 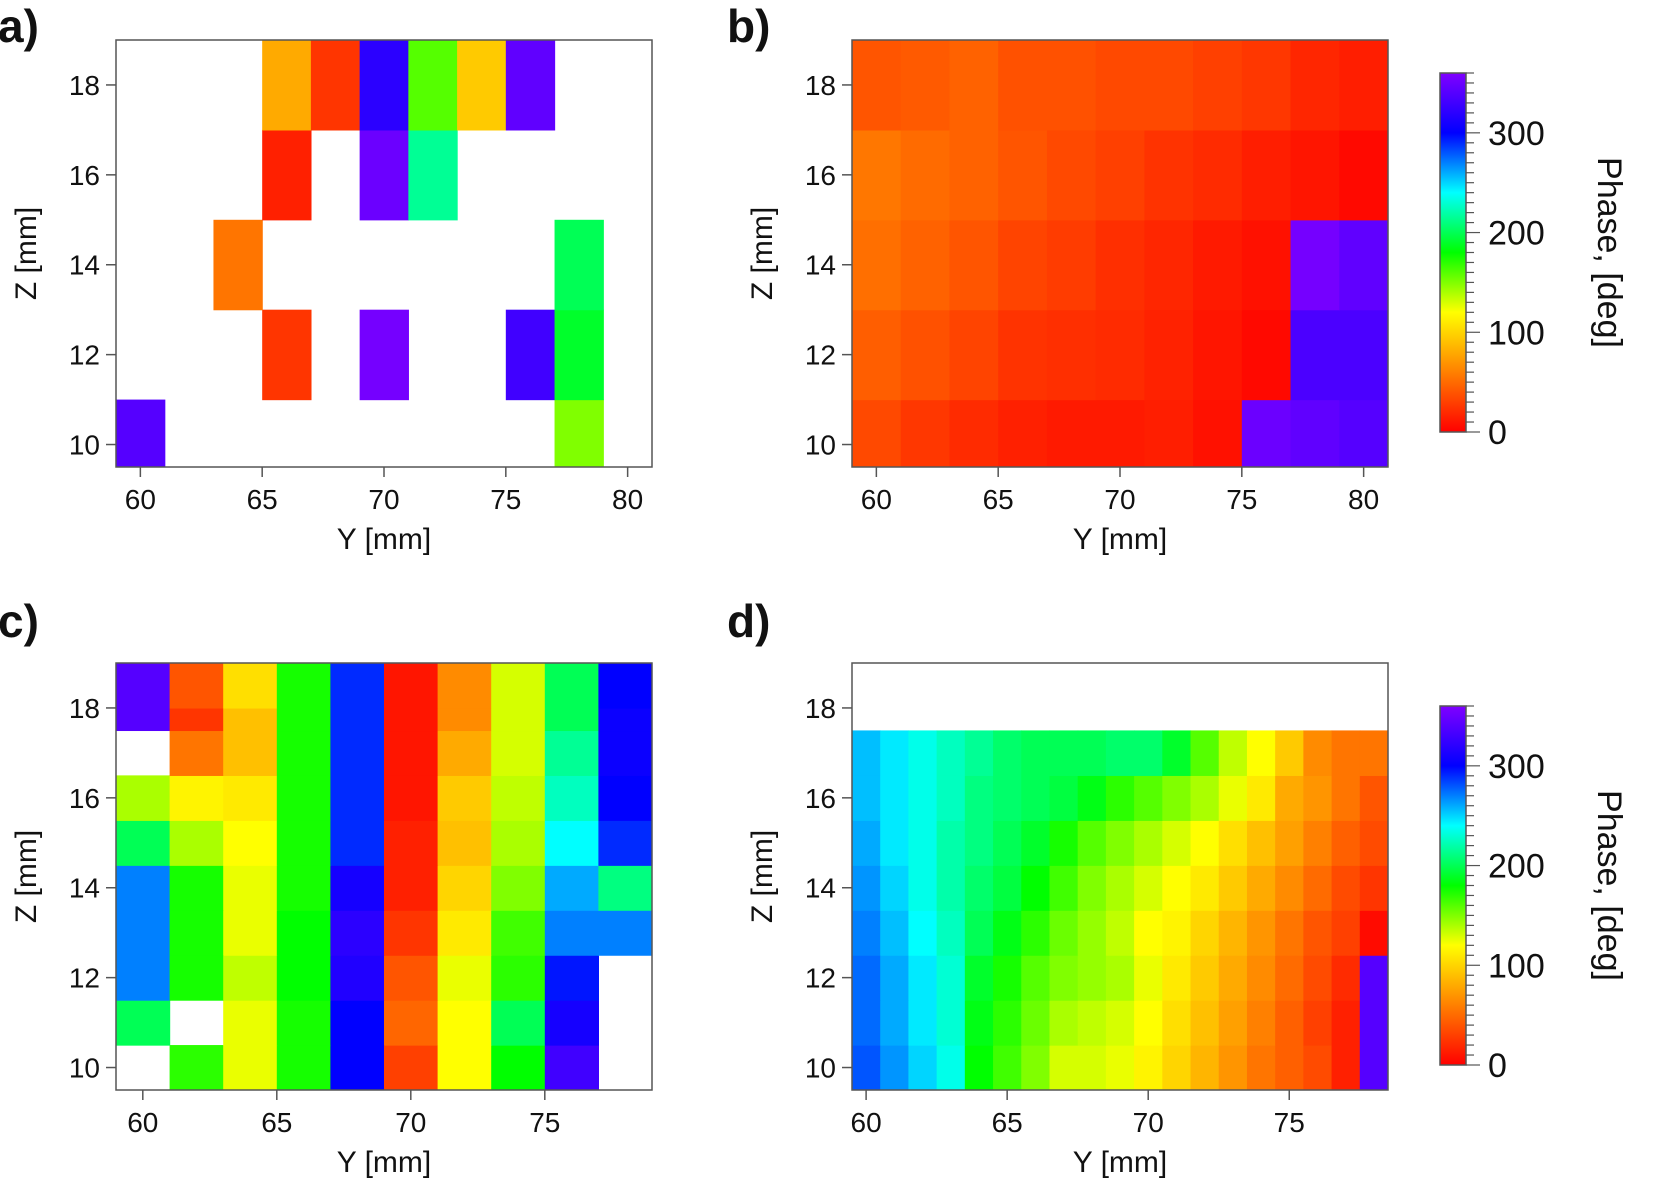 What do you see at coordinates (762, 876) in the screenshot?
I see `y-axis-label-d: Z [mm]` at bounding box center [762, 876].